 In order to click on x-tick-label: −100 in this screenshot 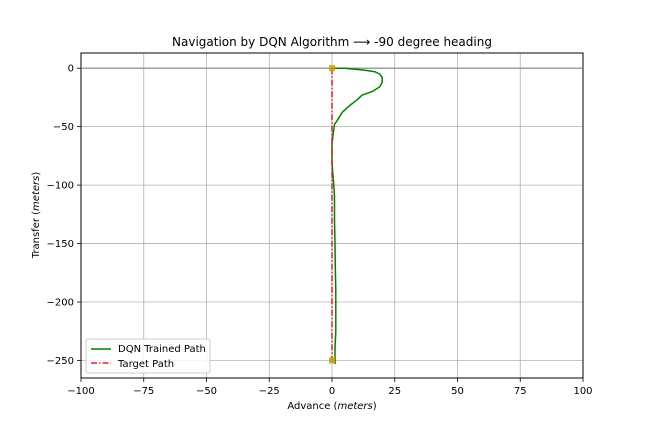, I will do `click(80, 391)`.